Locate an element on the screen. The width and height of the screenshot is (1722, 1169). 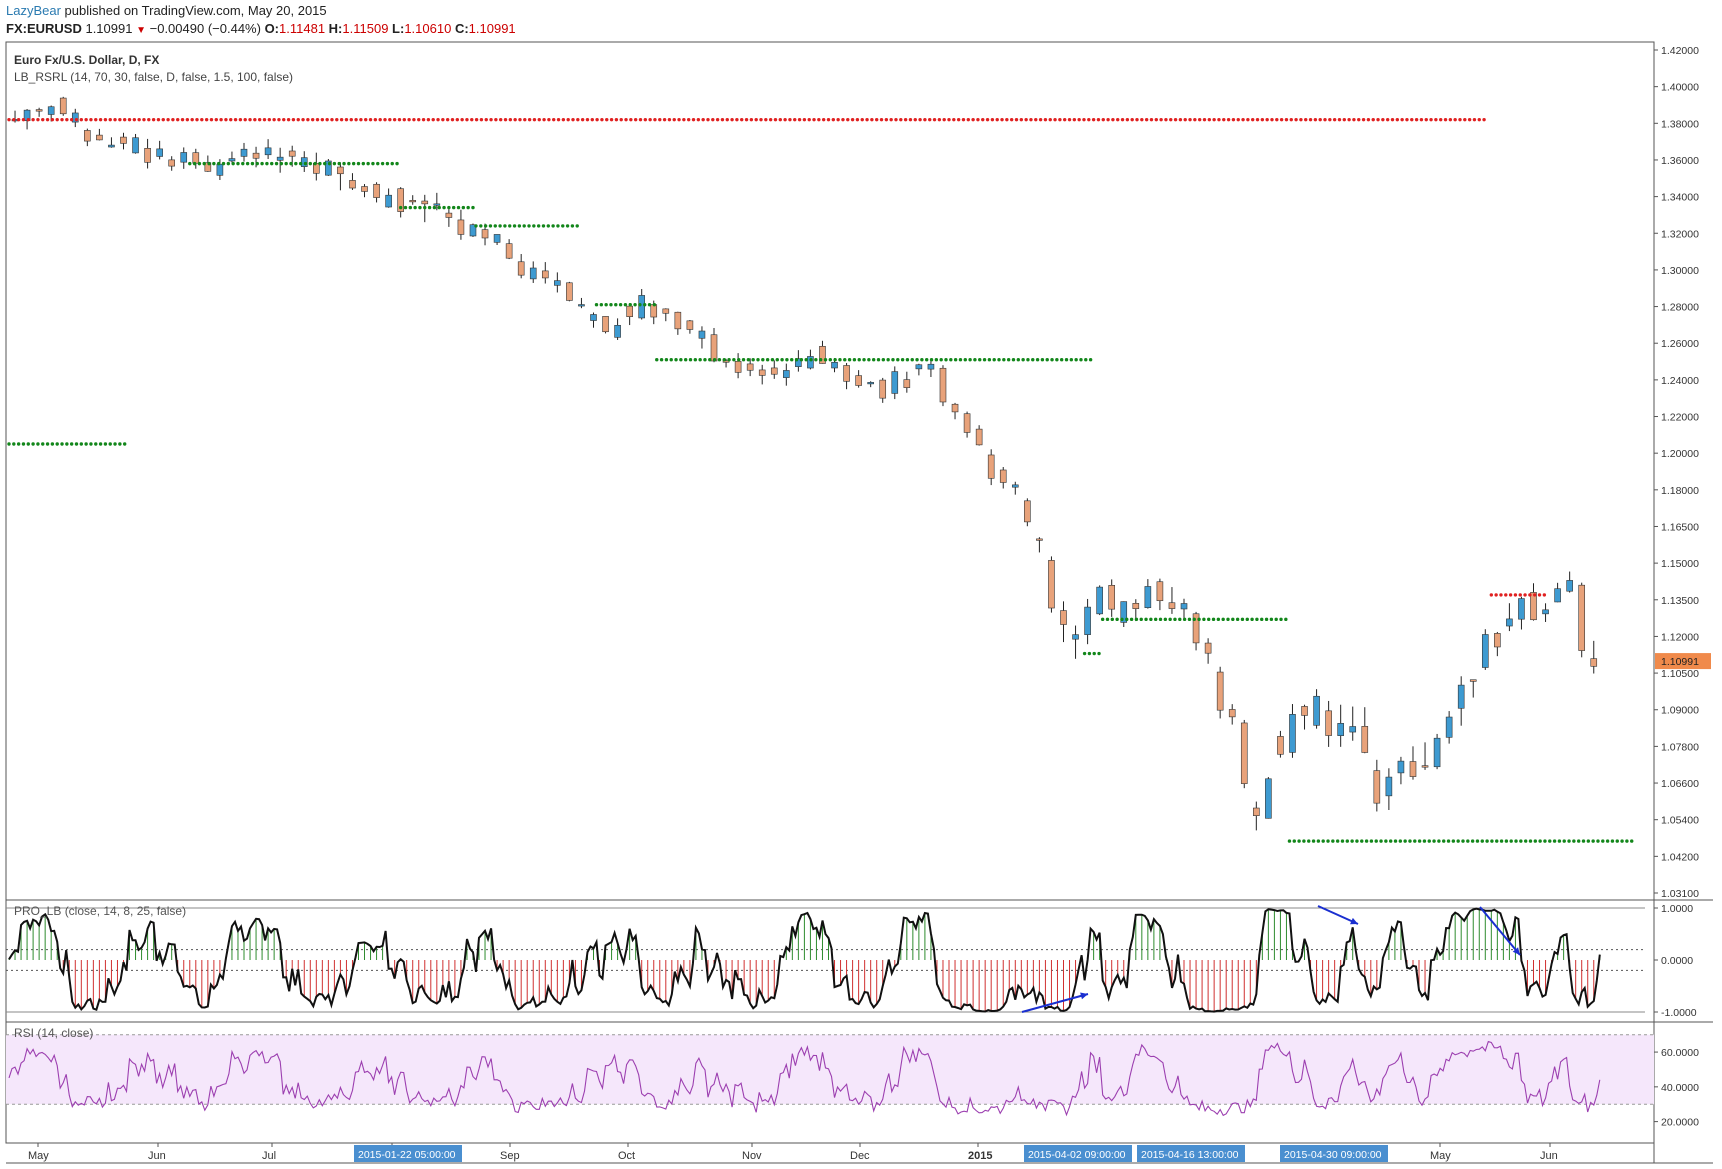
rsi-band is located at coordinates (830, 1069).